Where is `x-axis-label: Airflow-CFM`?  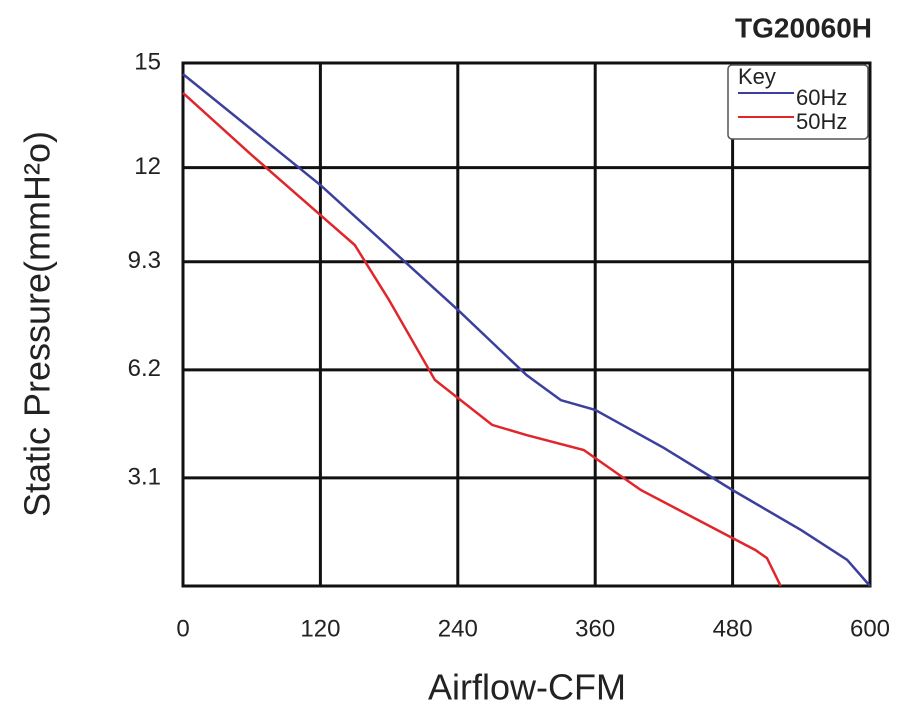 x-axis-label: Airflow-CFM is located at coordinates (527, 687).